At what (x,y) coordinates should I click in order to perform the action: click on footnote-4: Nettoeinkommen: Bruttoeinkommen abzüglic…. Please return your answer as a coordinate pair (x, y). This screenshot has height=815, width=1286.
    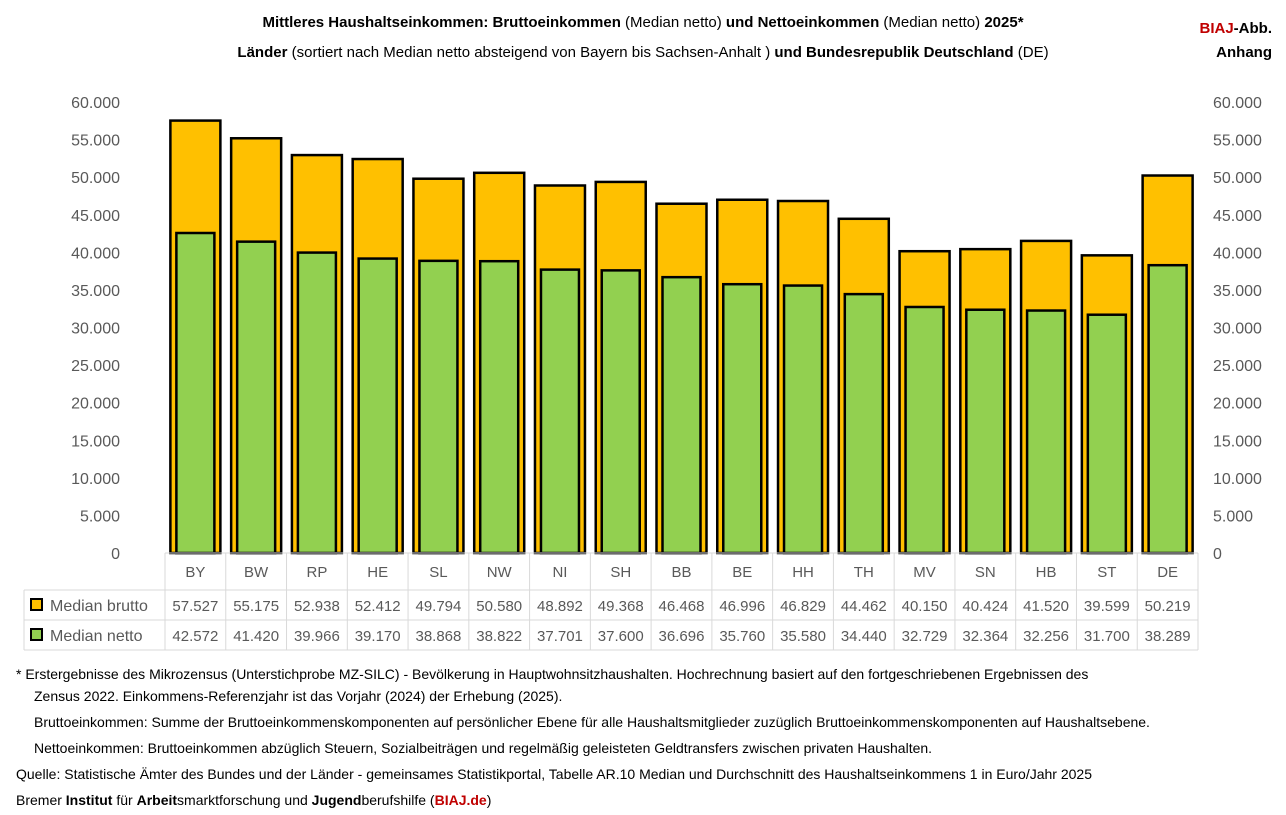
    Looking at the image, I should click on (483, 748).